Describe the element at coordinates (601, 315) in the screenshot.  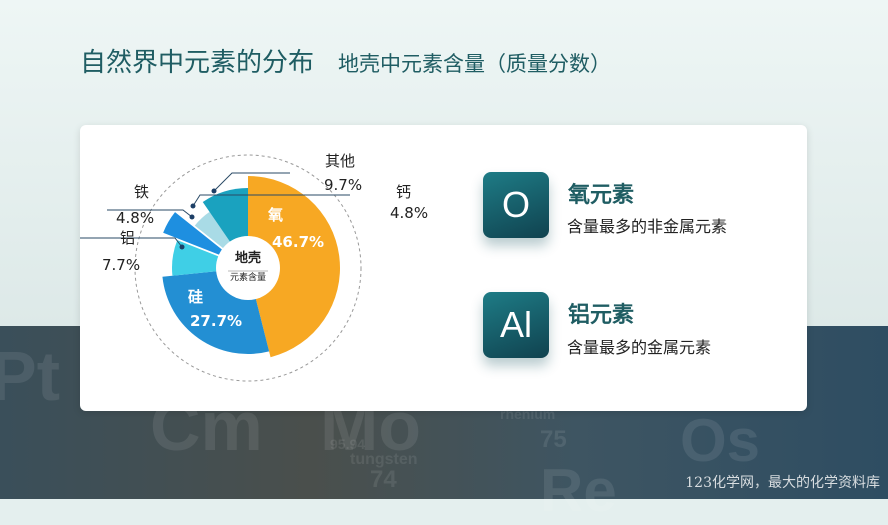
I see `aluminum-title: 铝元素` at that location.